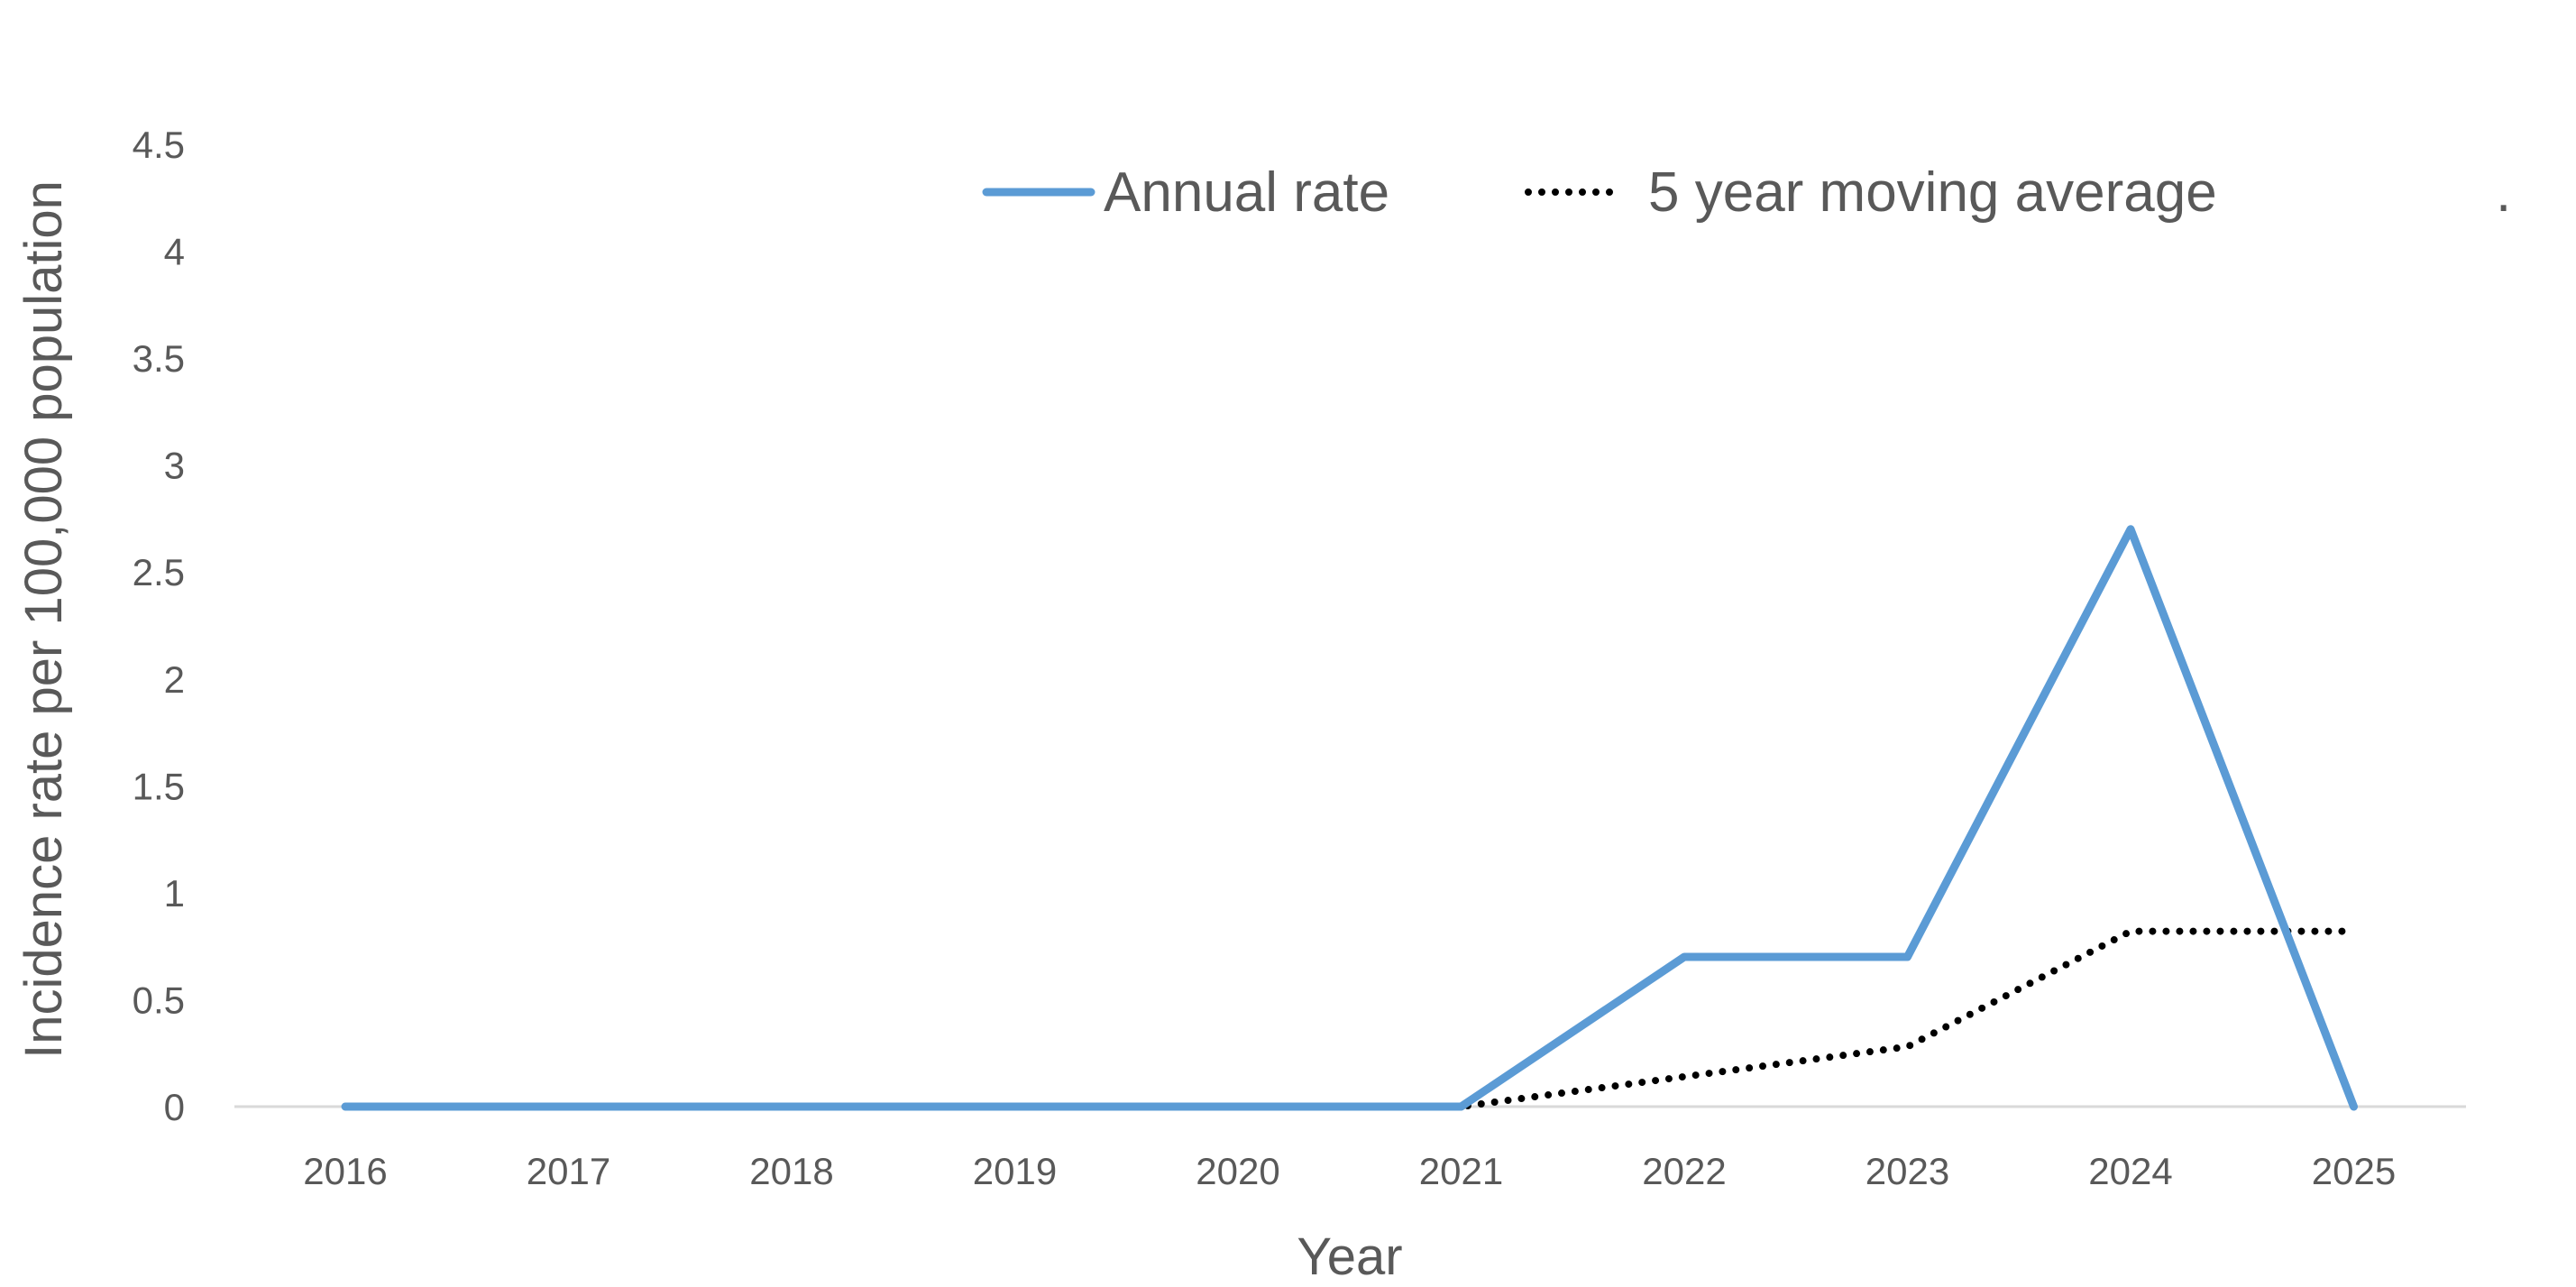 This screenshot has height=1287, width=2576. What do you see at coordinates (2503, 192) in the screenshot?
I see `legend-annotation: .` at bounding box center [2503, 192].